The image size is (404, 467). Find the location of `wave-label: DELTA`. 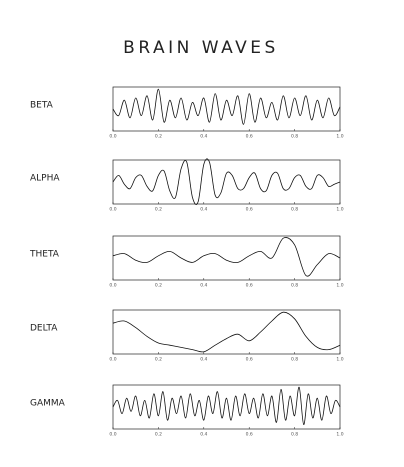

wave-label: DELTA is located at coordinates (44, 329).